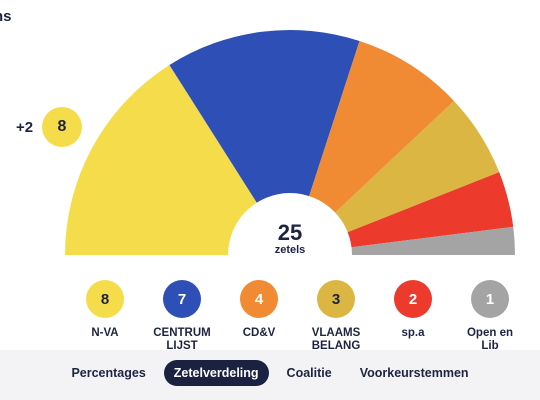 The height and width of the screenshot is (400, 540). Describe the element at coordinates (490, 299) in the screenshot. I see `party-seat-badge: 1` at that location.